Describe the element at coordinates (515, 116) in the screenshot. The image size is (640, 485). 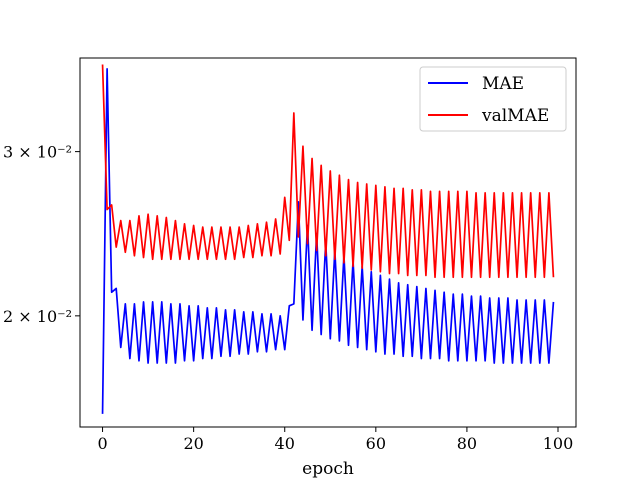
I see `legend-label-valmae: valMAE` at that location.